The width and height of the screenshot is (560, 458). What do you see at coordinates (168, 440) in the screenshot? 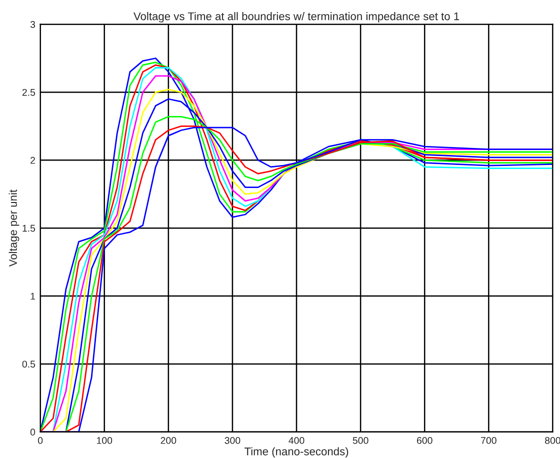
I see `x-tick-label: 200` at bounding box center [168, 440].